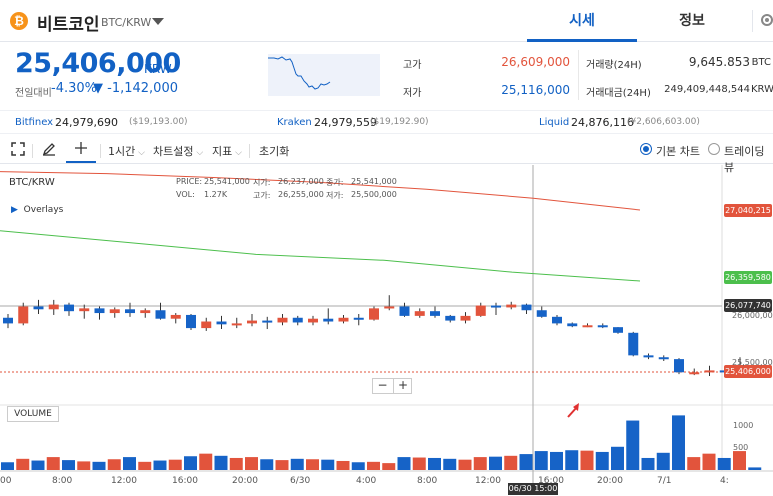 This screenshot has width=773, height=496. Describe the element at coordinates (692, 21) in the screenshot. I see `tab-info: 정보` at that location.